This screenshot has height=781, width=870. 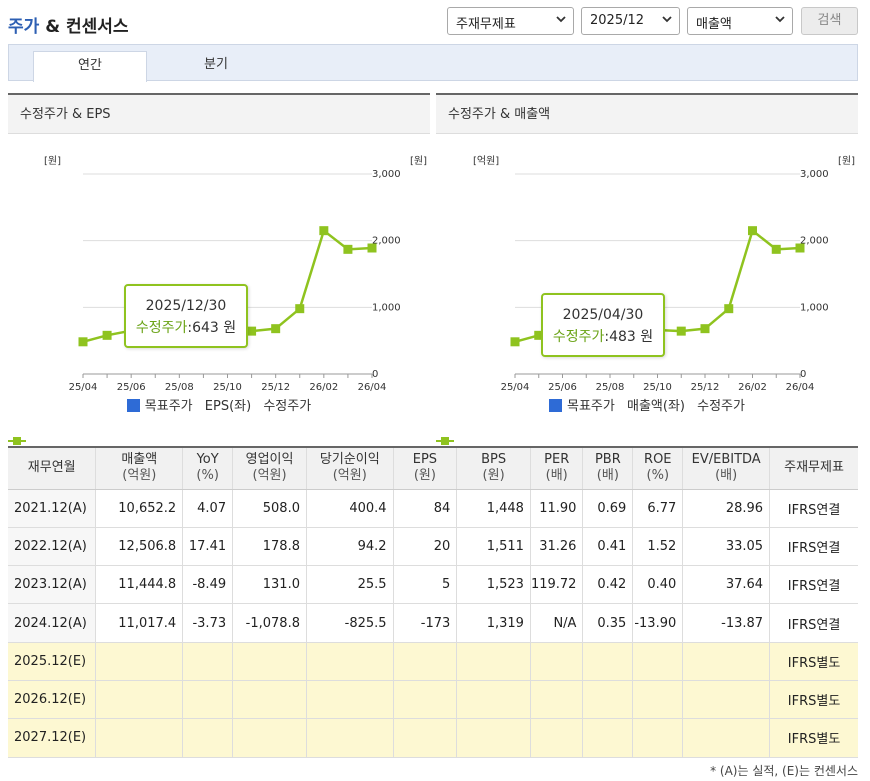 I want to click on x-tick-label: 26/04, so click(x=372, y=387).